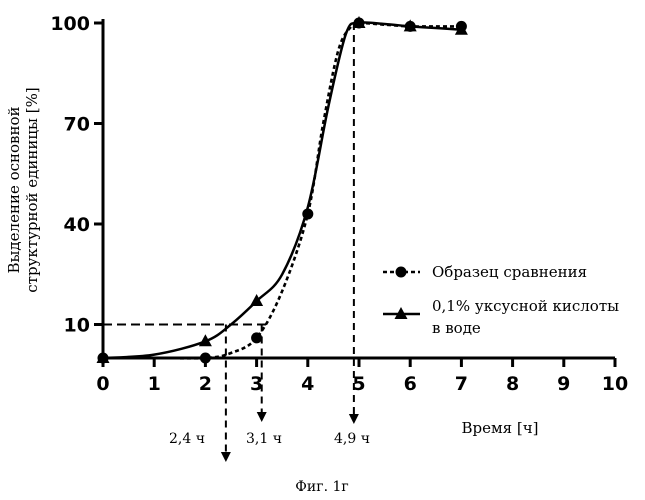 This screenshot has height=500, width=645. Describe the element at coordinates (615, 384) in the screenshot. I see `x-tick-label: 10` at that location.